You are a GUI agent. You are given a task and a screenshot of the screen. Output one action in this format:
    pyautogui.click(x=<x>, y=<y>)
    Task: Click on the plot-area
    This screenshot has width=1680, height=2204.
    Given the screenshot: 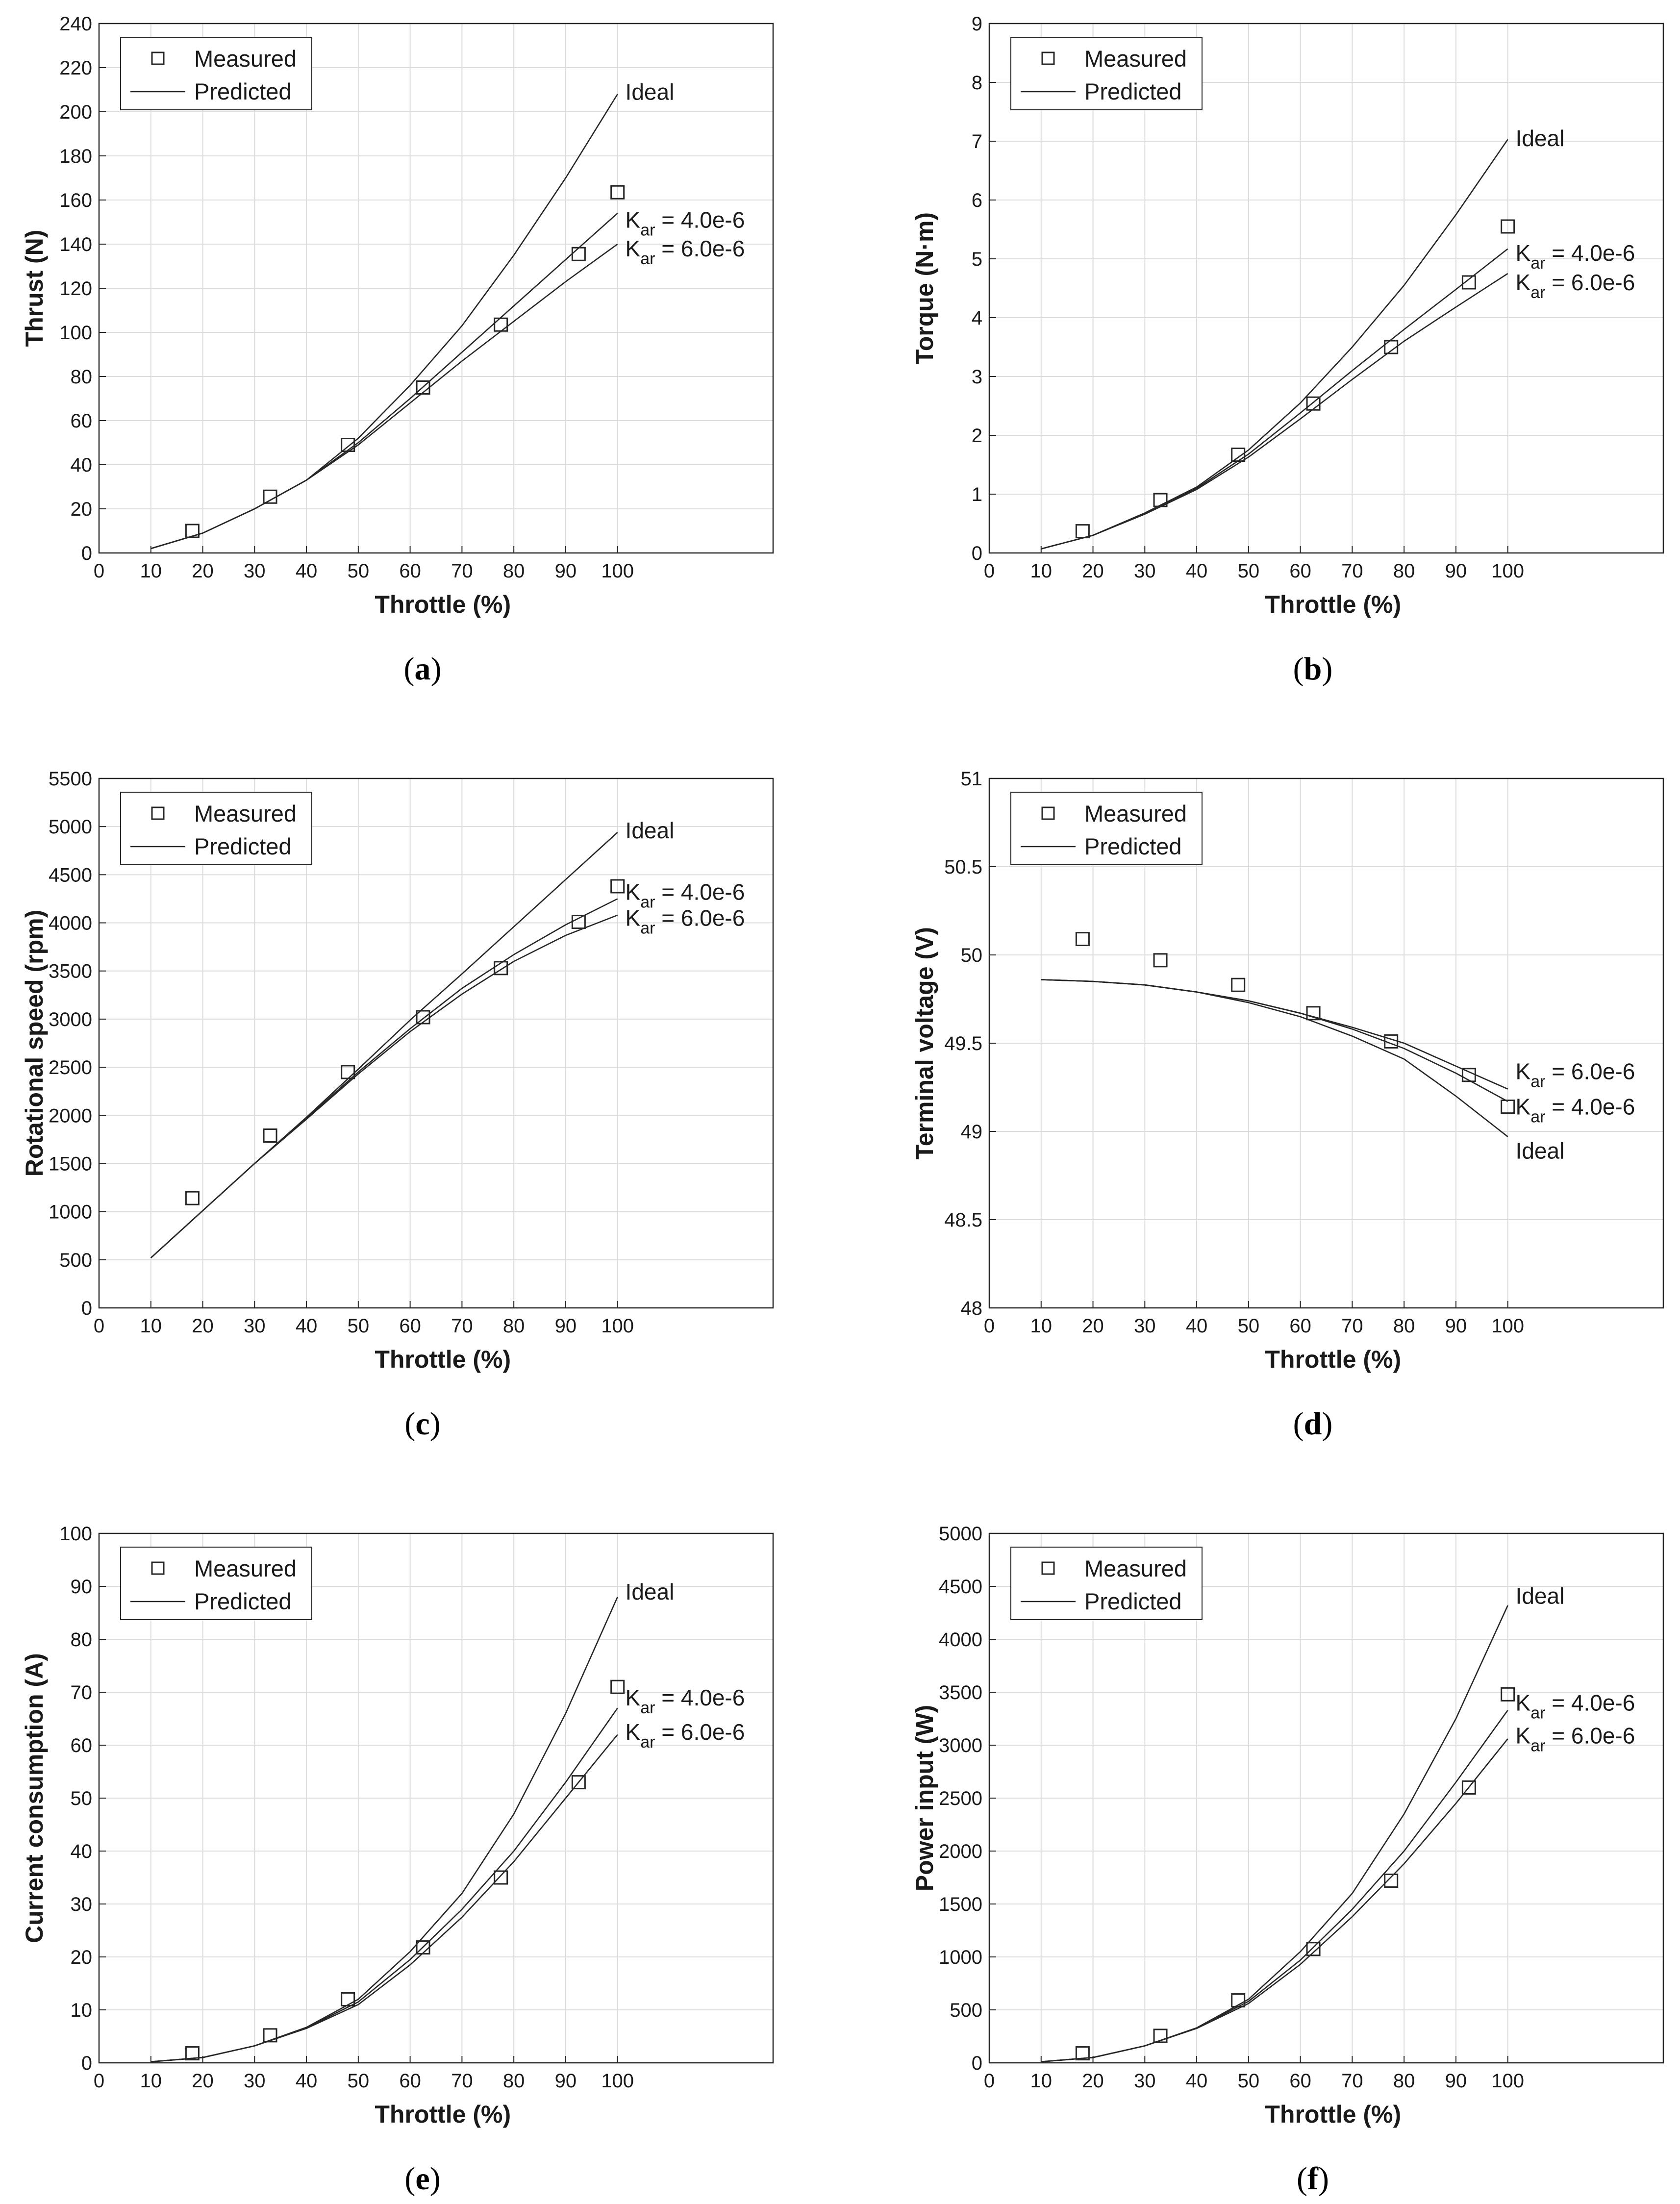 What is the action you would take?
    pyautogui.click(x=436, y=1043)
    